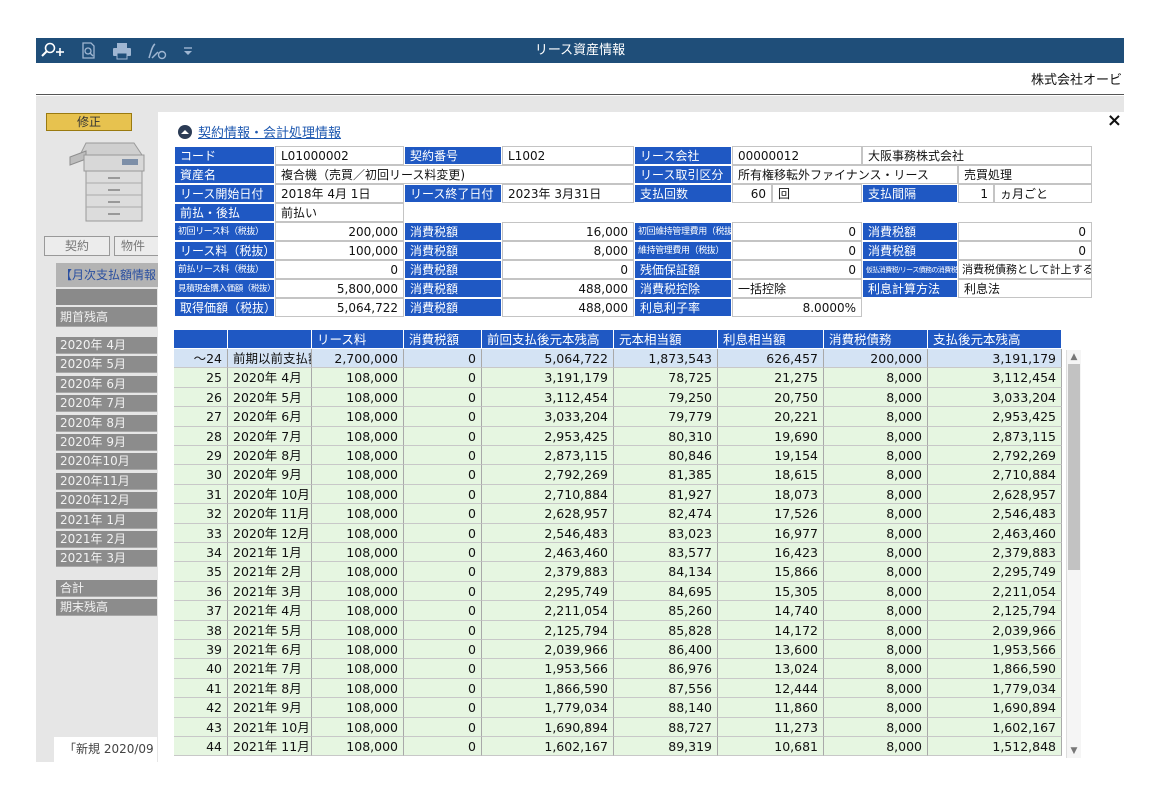  Describe the element at coordinates (106, 365) in the screenshot. I see `month-row: 2020年 5月` at that location.